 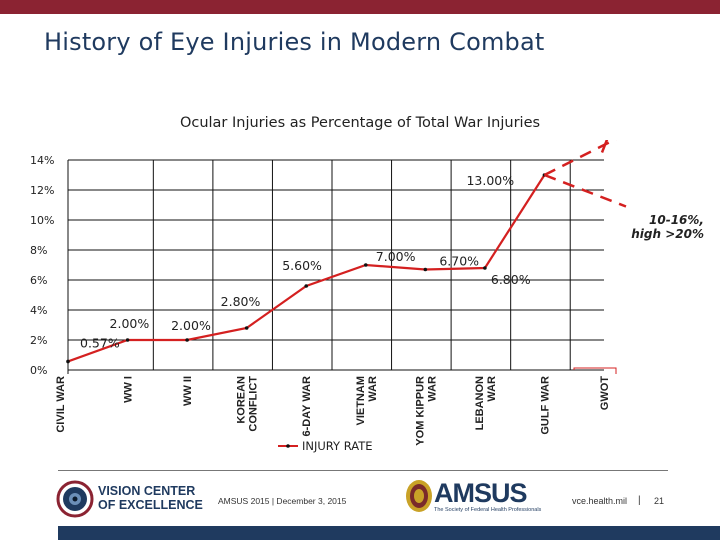 What do you see at coordinates (242, 400) in the screenshot?
I see `x-category-label: KOREAN` at bounding box center [242, 400].